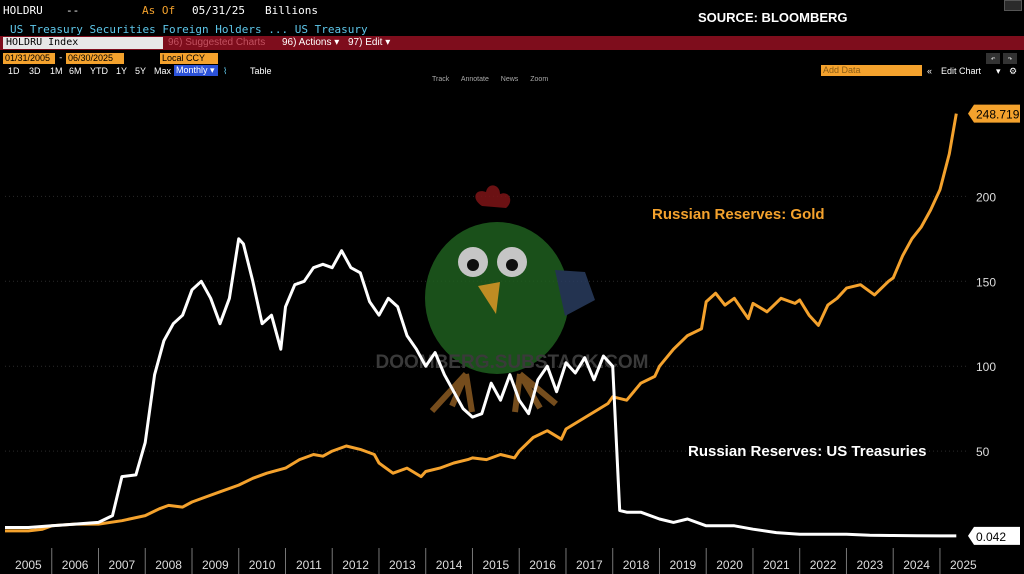 The width and height of the screenshot is (1024, 574). I want to click on line-chart-icon: ⌇, so click(225, 71).